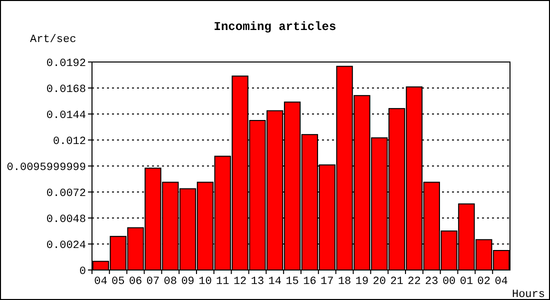 This screenshot has width=550, height=300. I want to click on y-tick-label: 0.0144, so click(66, 116).